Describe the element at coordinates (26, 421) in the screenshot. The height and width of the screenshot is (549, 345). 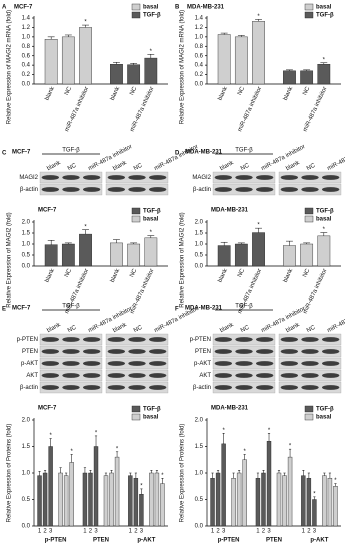
I see `y-tick-label: 2.0` at that location.